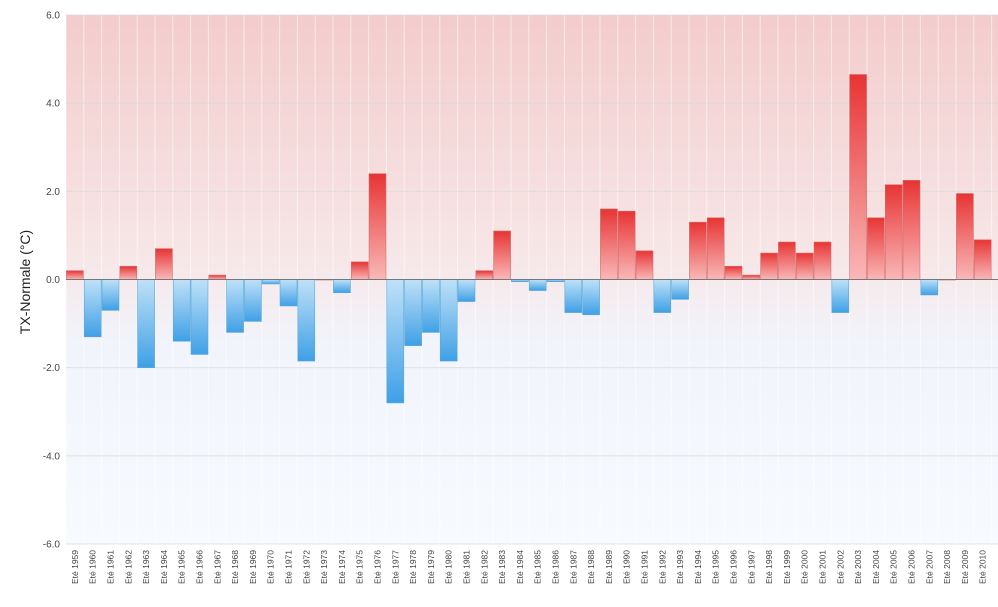 The height and width of the screenshot is (607, 998). I want to click on x-tick-label: Eté 1966, so click(200, 567).